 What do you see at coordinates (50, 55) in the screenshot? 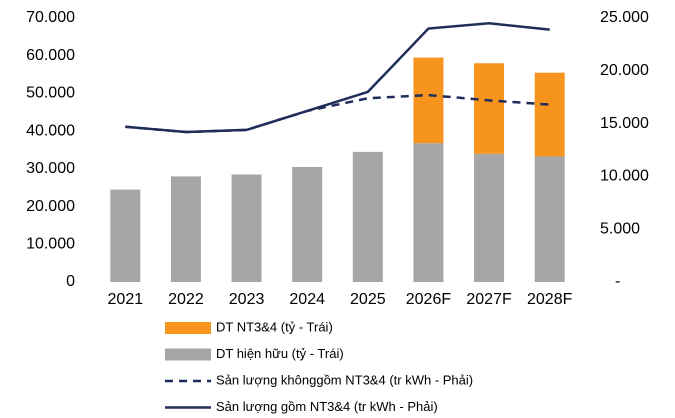
I see `y-tick-label: 60.000` at bounding box center [50, 55].